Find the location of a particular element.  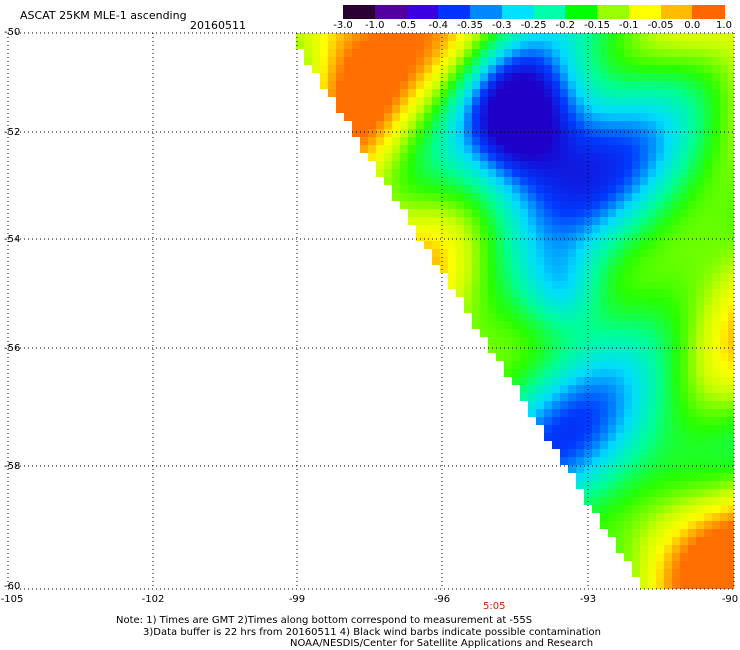

colorbar-tick-label: -3.0 is located at coordinates (343, 25).